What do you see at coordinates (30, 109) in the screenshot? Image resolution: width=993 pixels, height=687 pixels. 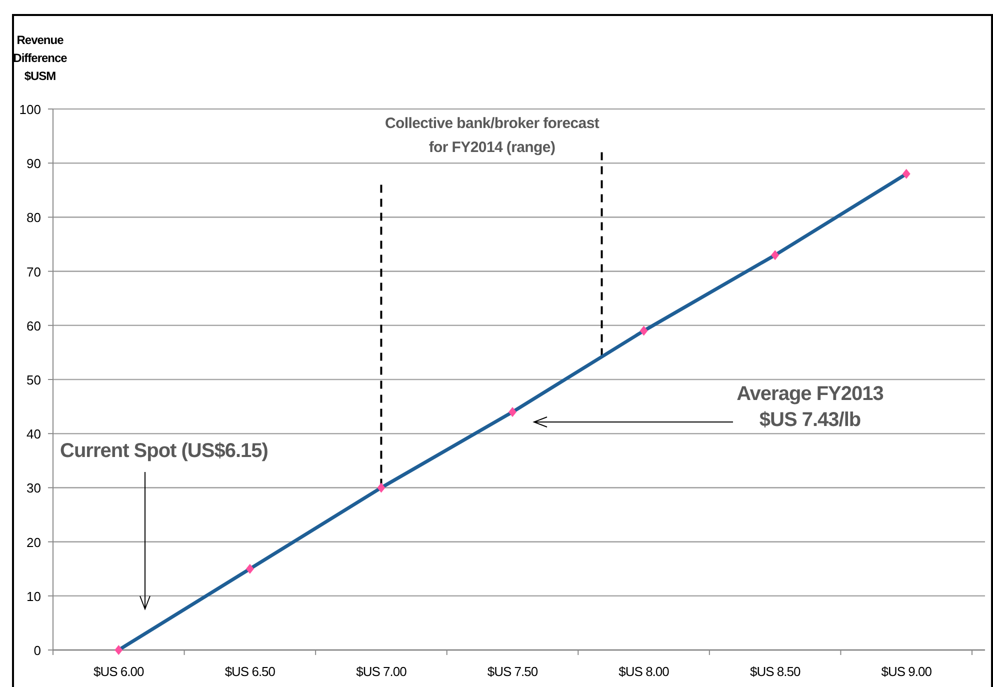 I see `y-tick-label: 100` at bounding box center [30, 109].